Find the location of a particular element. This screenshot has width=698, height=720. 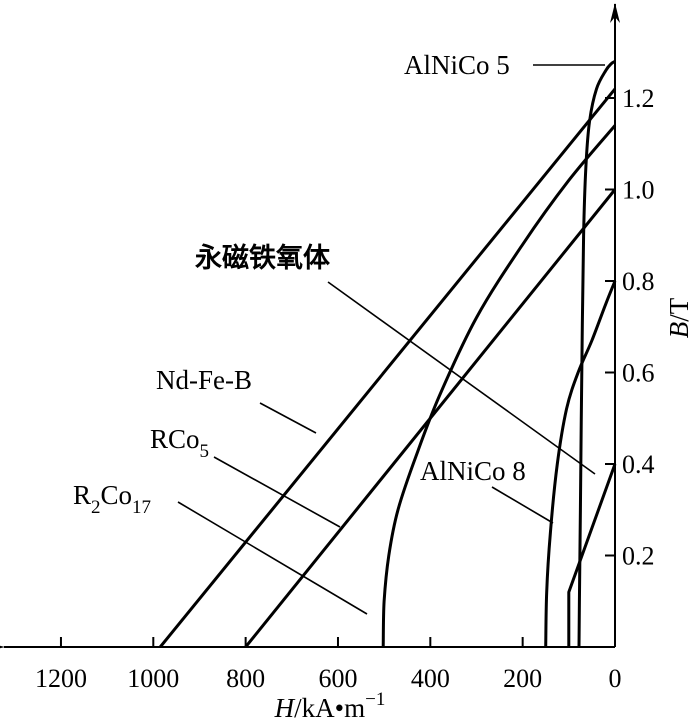

leader-alnico8 is located at coordinates (522, 505).